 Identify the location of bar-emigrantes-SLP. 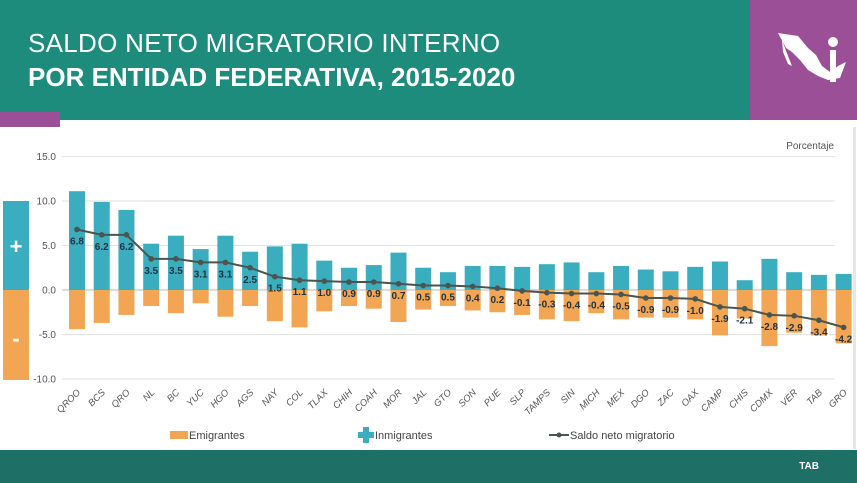
(522, 302).